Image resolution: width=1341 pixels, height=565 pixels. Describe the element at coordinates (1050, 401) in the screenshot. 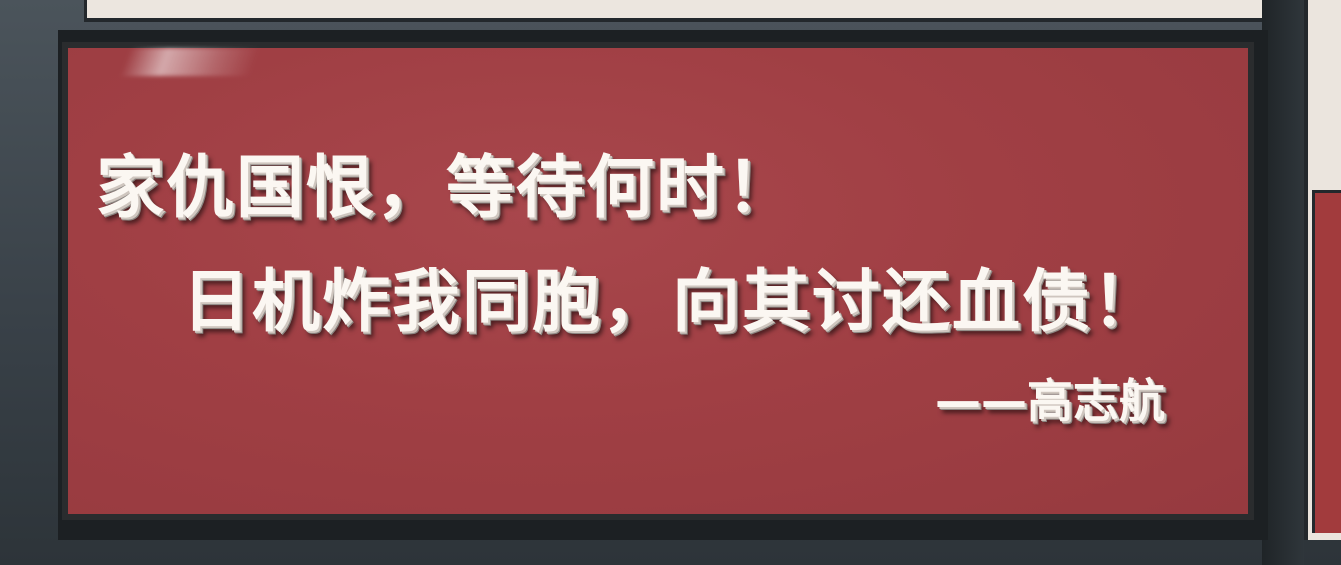

I see `quote-attribution: ——高志航` at that location.